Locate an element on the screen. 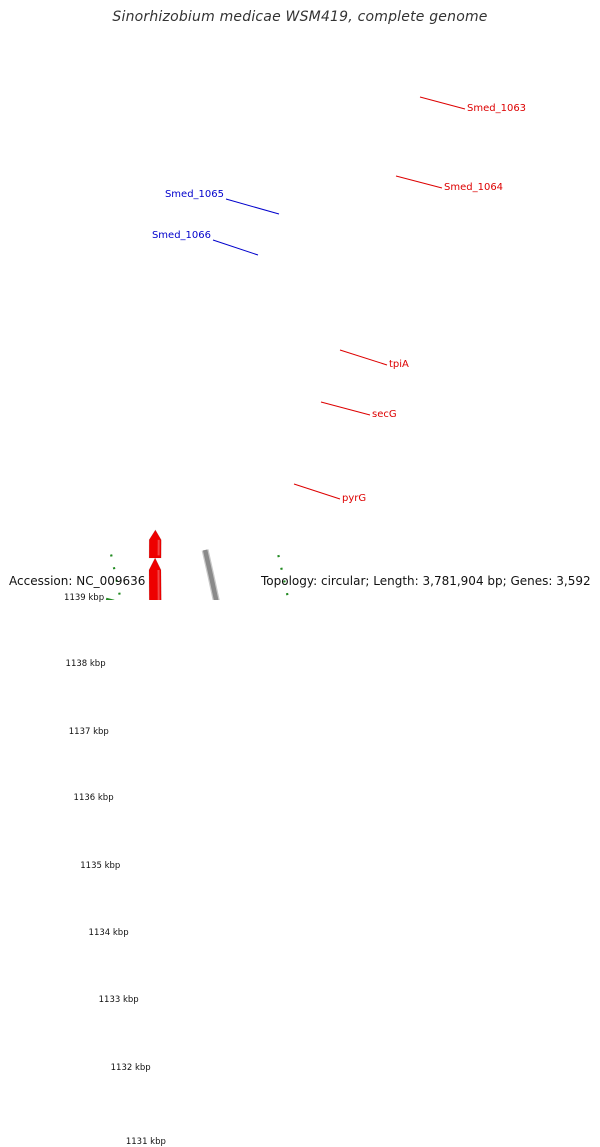 This screenshot has height=1147, width=600. tick-label: 1133 kbp is located at coordinates (118, 1000).